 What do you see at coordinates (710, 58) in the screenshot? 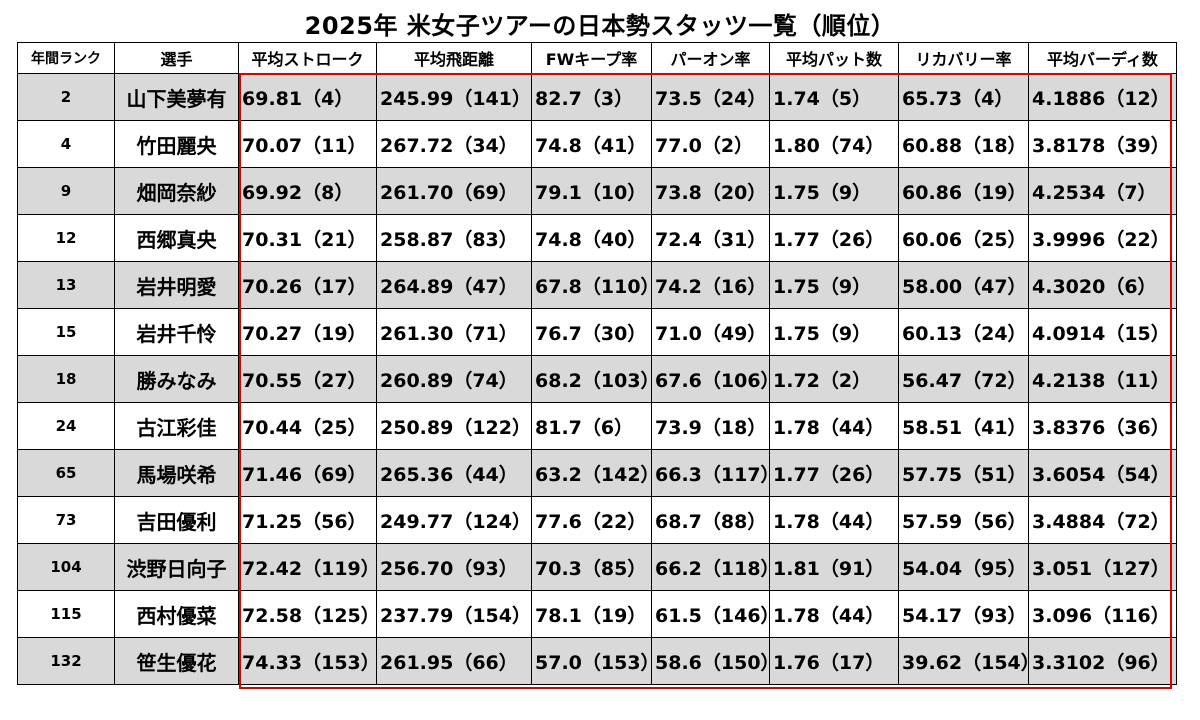
I see `header-par-on: パーオン率` at bounding box center [710, 58].